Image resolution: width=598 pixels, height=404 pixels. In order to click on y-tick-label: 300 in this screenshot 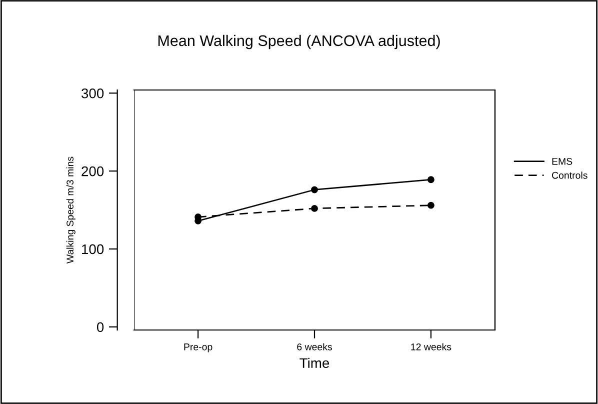, I will do `click(93, 93)`.